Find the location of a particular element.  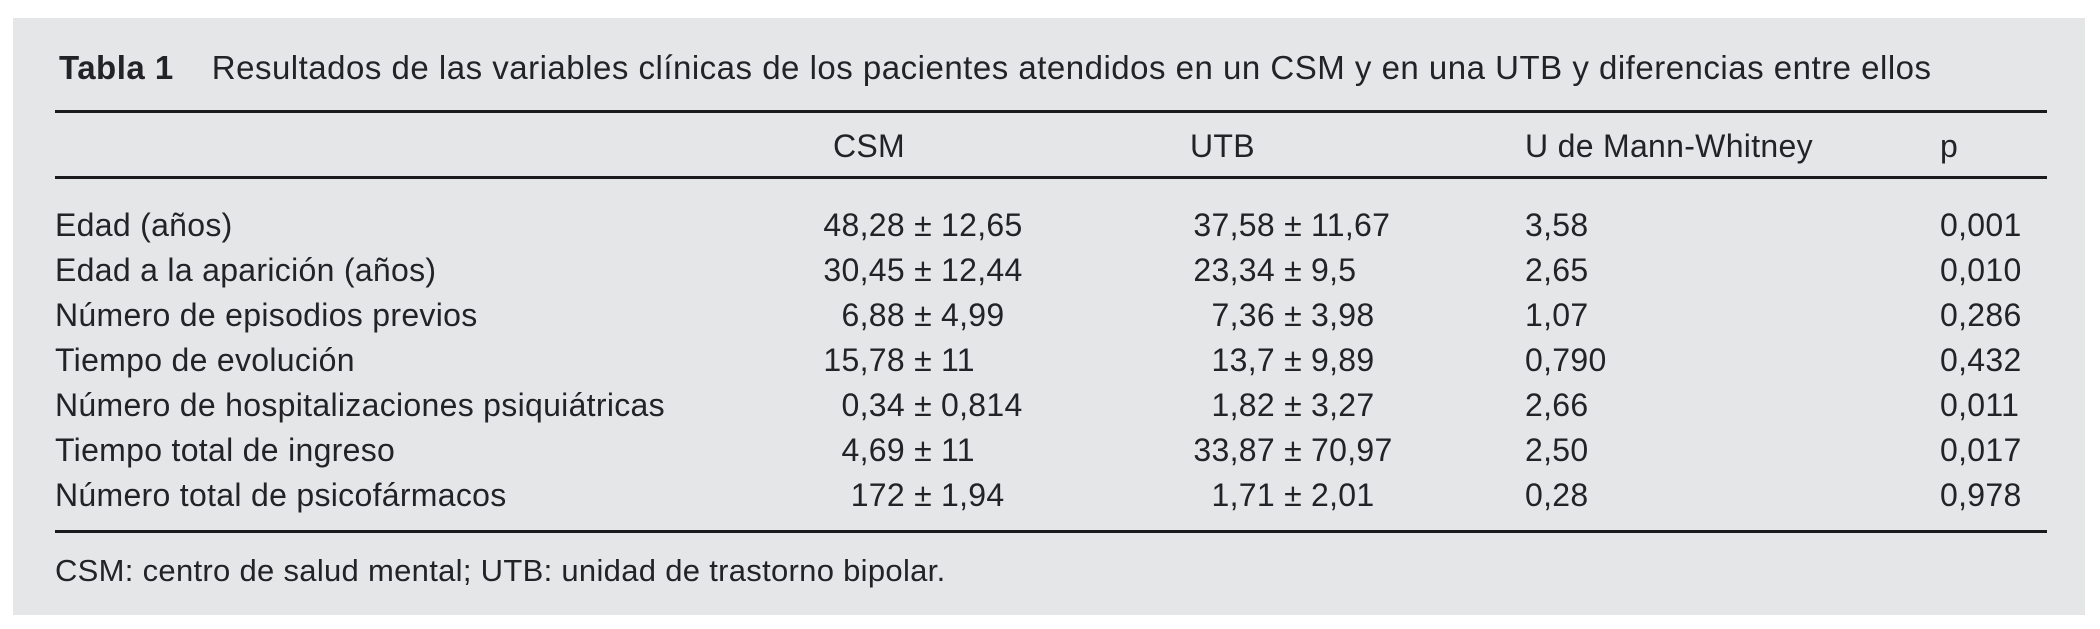

column-header-csm: CSM is located at coordinates (869, 146).